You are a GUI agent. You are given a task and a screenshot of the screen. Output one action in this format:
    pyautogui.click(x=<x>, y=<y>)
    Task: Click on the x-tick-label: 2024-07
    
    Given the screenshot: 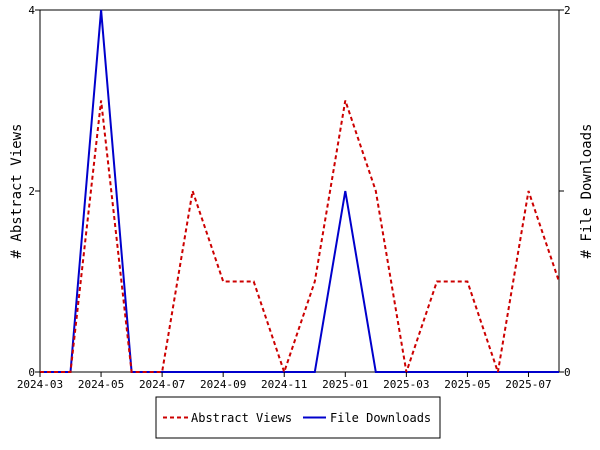 What is the action you would take?
    pyautogui.click(x=162, y=384)
    